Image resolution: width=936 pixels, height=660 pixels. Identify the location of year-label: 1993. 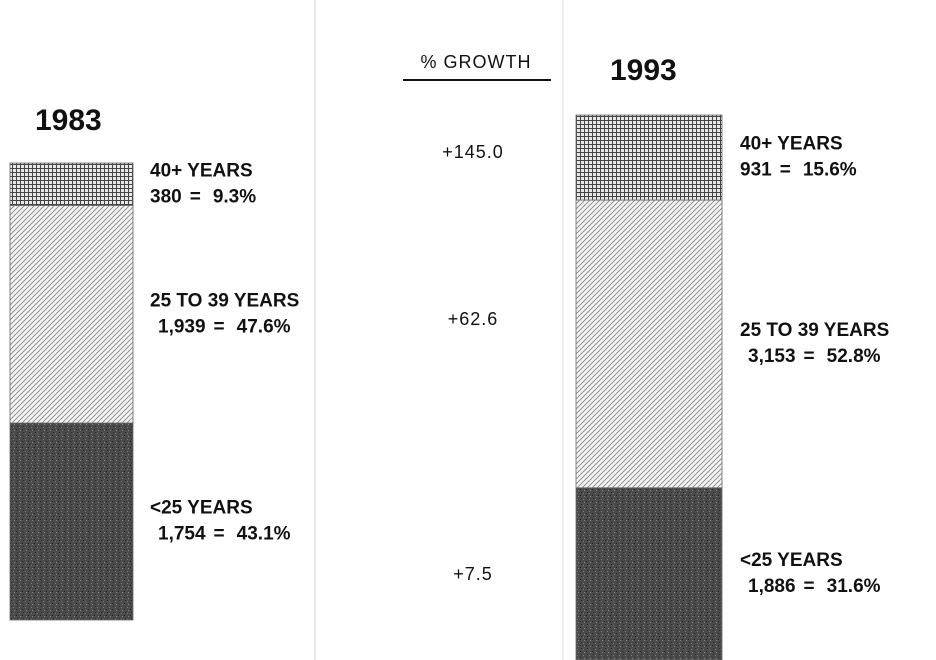
(643, 70).